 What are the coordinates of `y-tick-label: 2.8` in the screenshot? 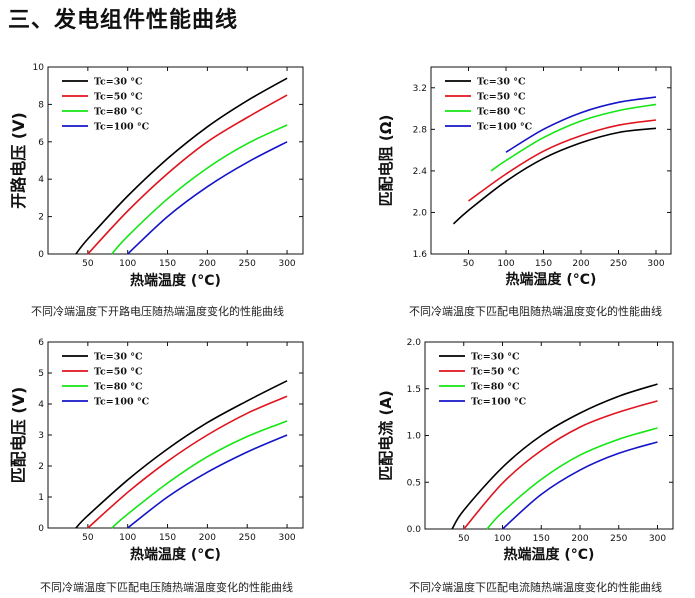 It's located at (420, 130).